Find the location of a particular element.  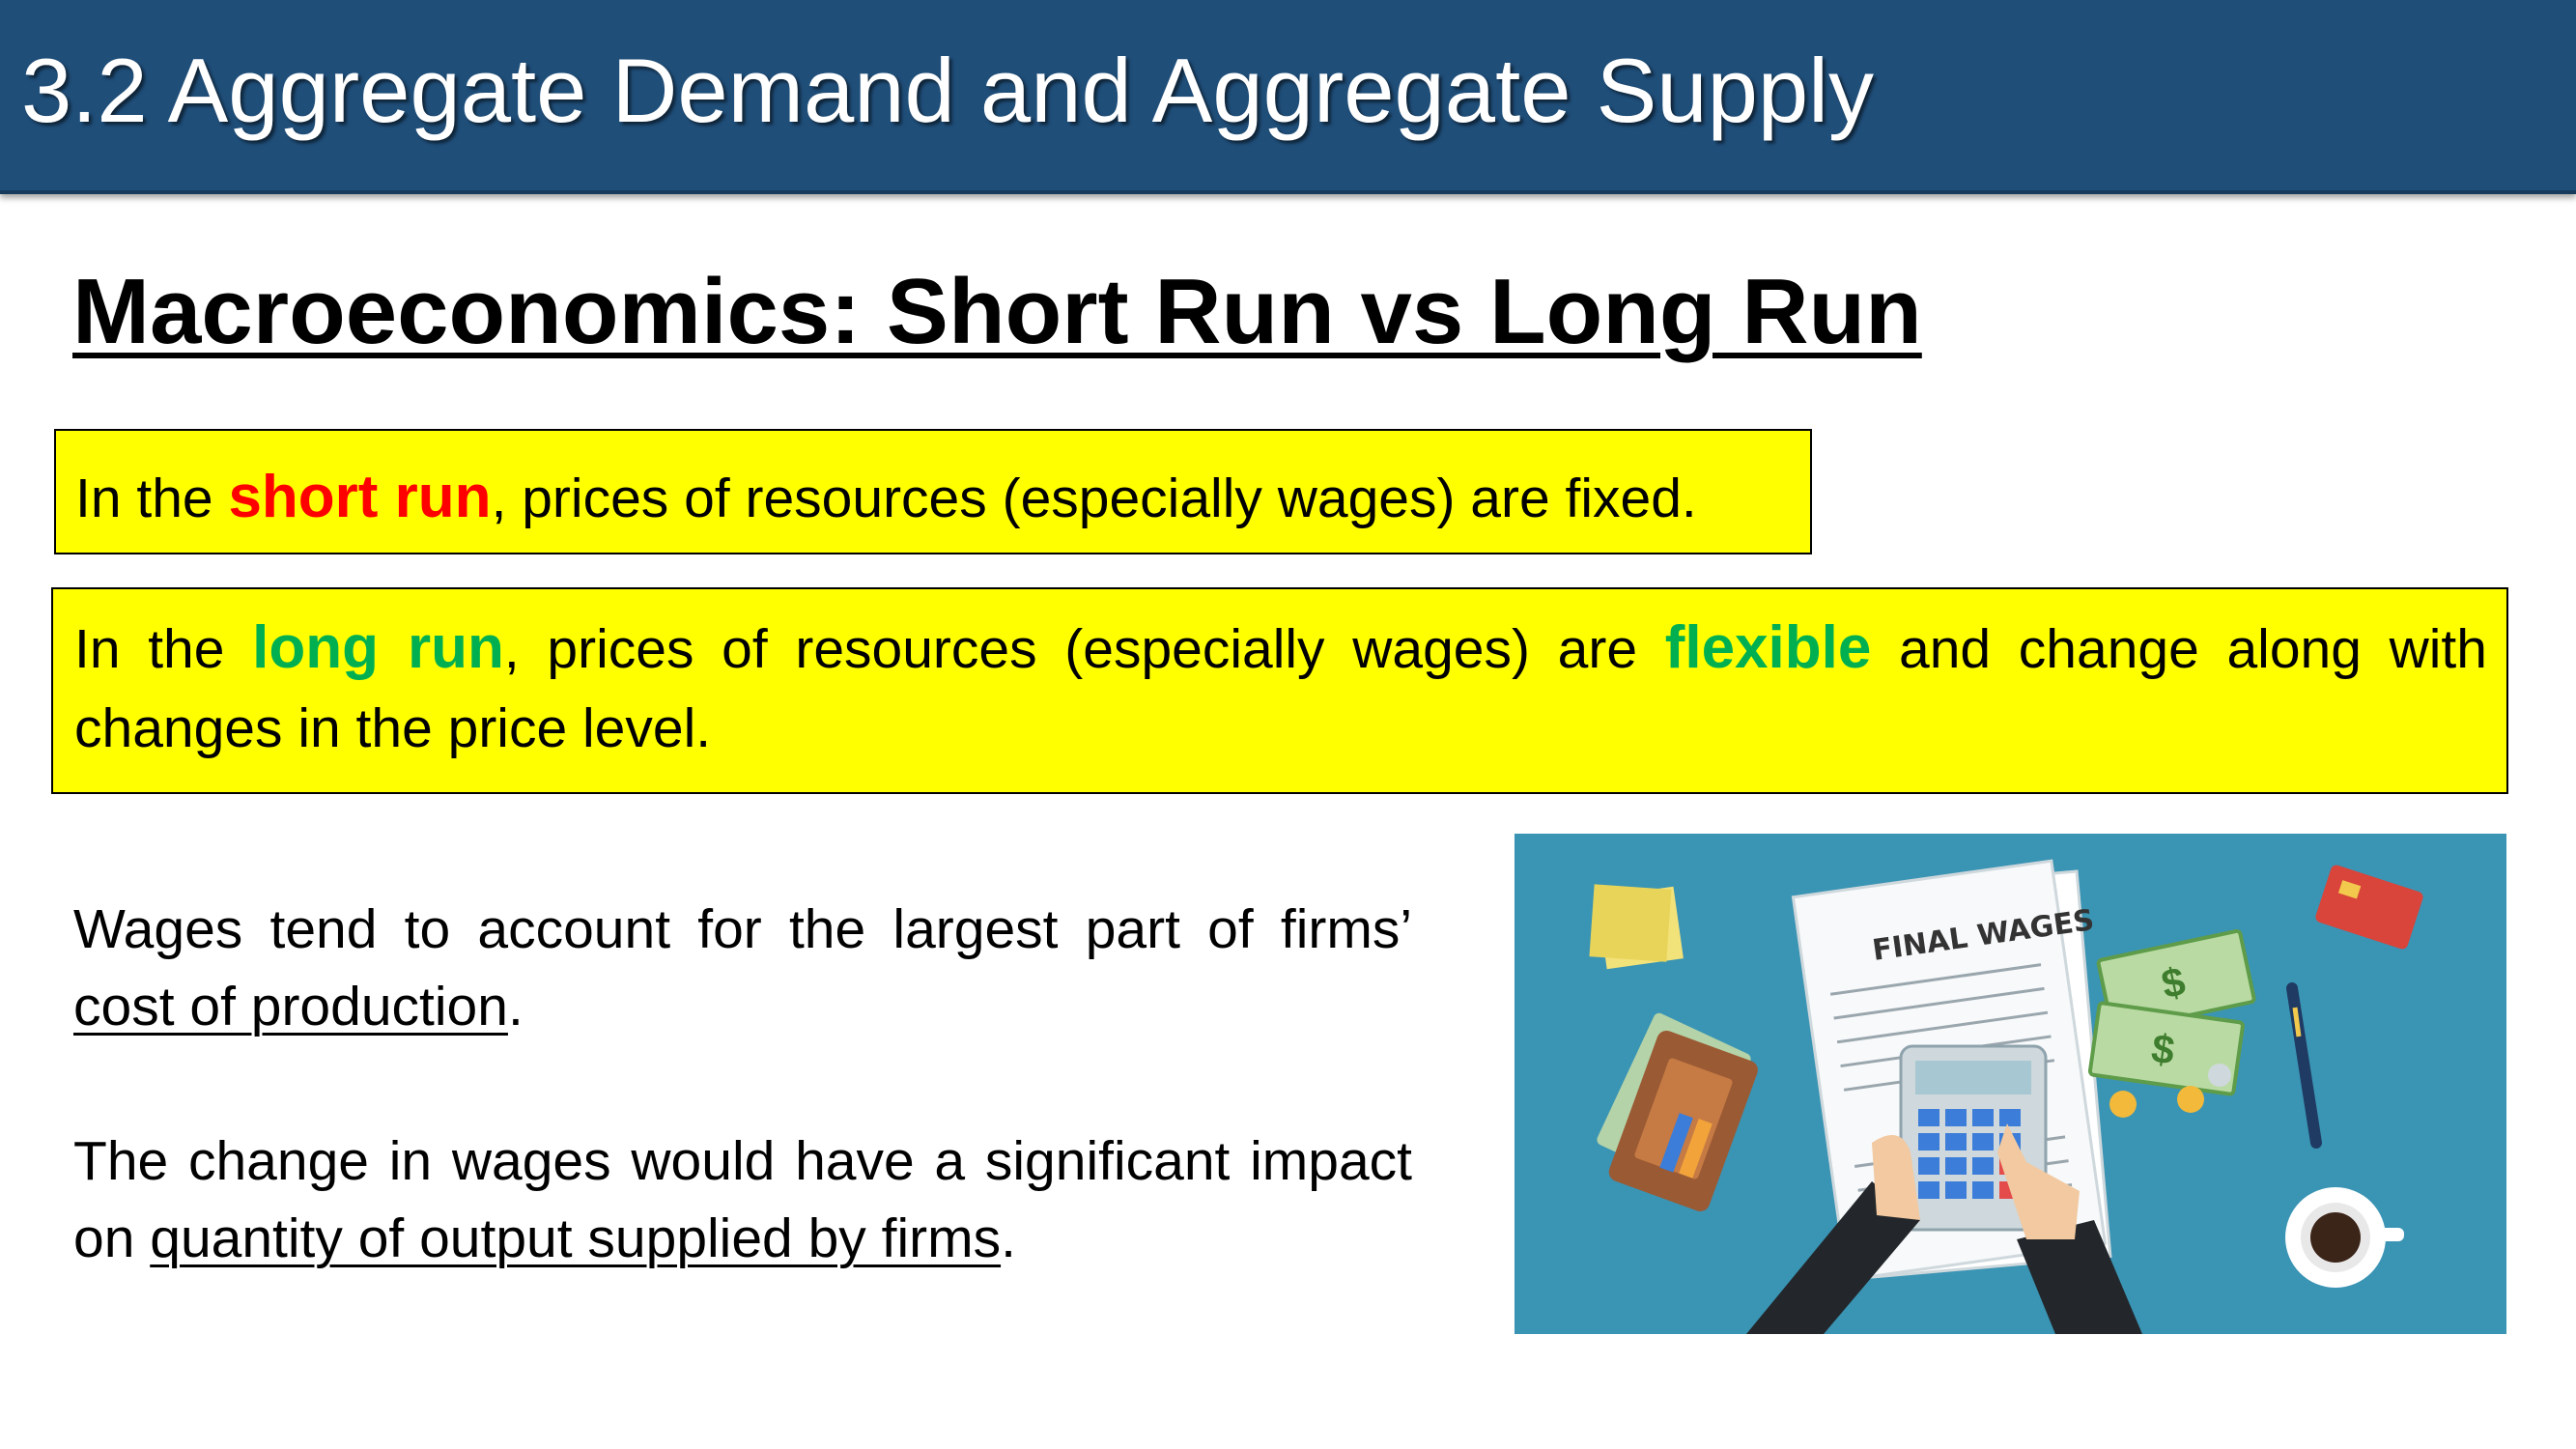

illustration-svg: FINAL WAGES is located at coordinates (2006, 1096).